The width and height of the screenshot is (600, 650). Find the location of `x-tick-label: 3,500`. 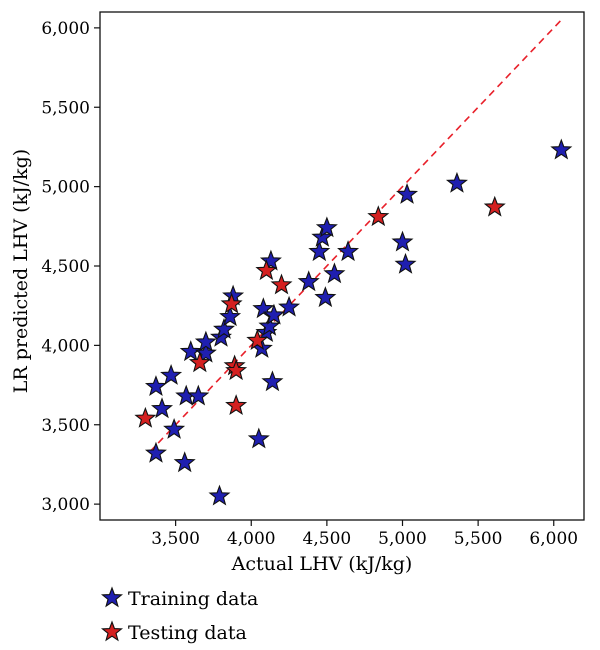

x-tick-label: 3,500 is located at coordinates (175, 539).